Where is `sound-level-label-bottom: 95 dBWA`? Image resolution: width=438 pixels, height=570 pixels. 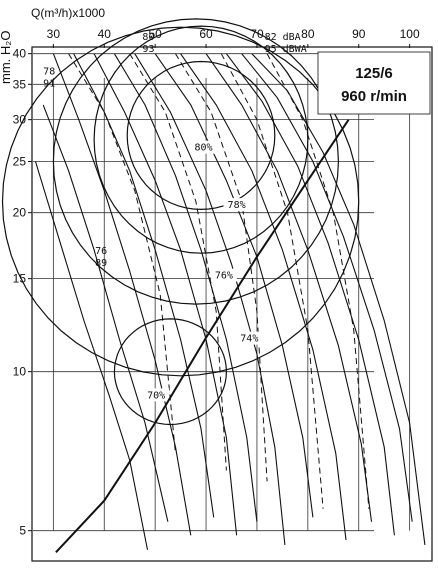
sound-level-label-bottom: 95 dBWA is located at coordinates (286, 49).